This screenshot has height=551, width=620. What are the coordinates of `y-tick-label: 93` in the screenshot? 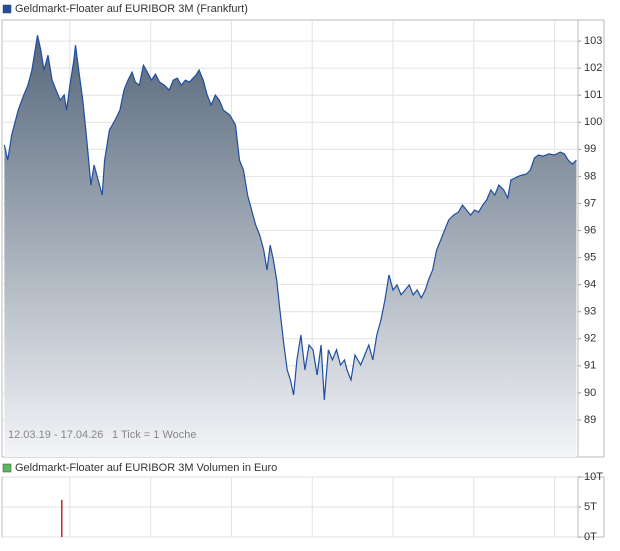 It's located at (590, 312).